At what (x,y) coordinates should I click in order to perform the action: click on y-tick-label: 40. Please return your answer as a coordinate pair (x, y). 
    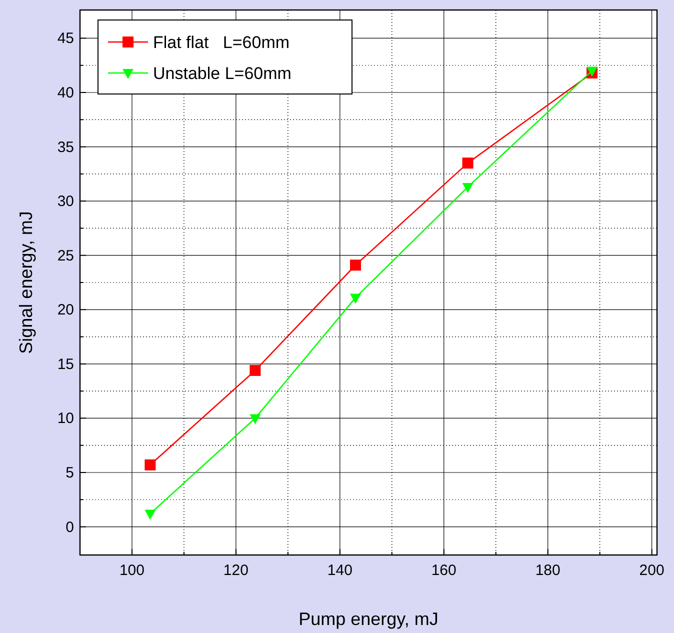
    Looking at the image, I should click on (65, 93).